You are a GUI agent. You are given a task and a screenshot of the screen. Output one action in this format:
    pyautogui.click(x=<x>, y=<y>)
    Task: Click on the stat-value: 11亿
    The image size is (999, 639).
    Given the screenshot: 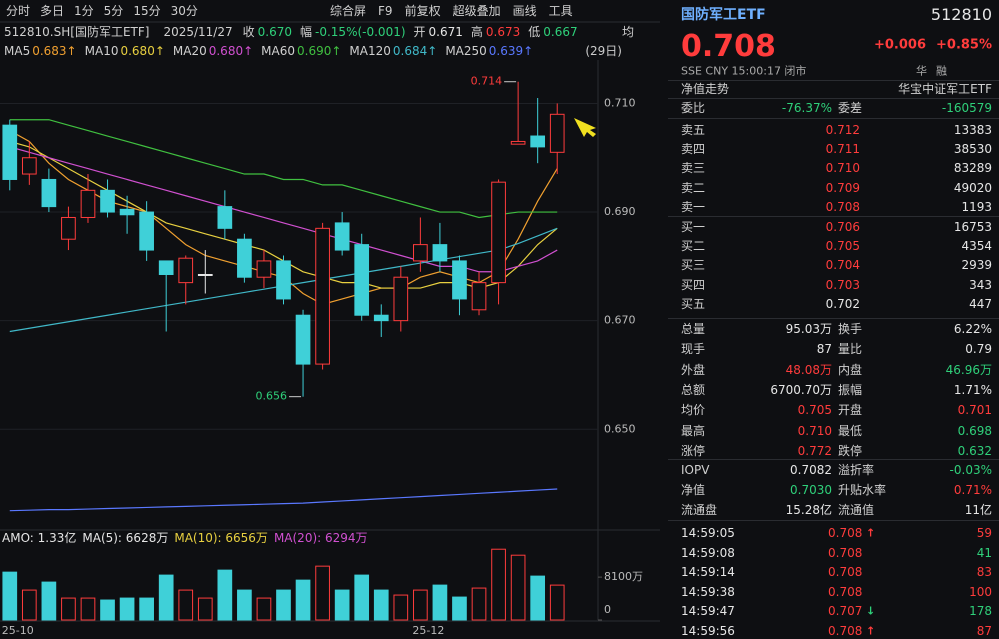 What is the action you would take?
    pyautogui.click(x=978, y=510)
    